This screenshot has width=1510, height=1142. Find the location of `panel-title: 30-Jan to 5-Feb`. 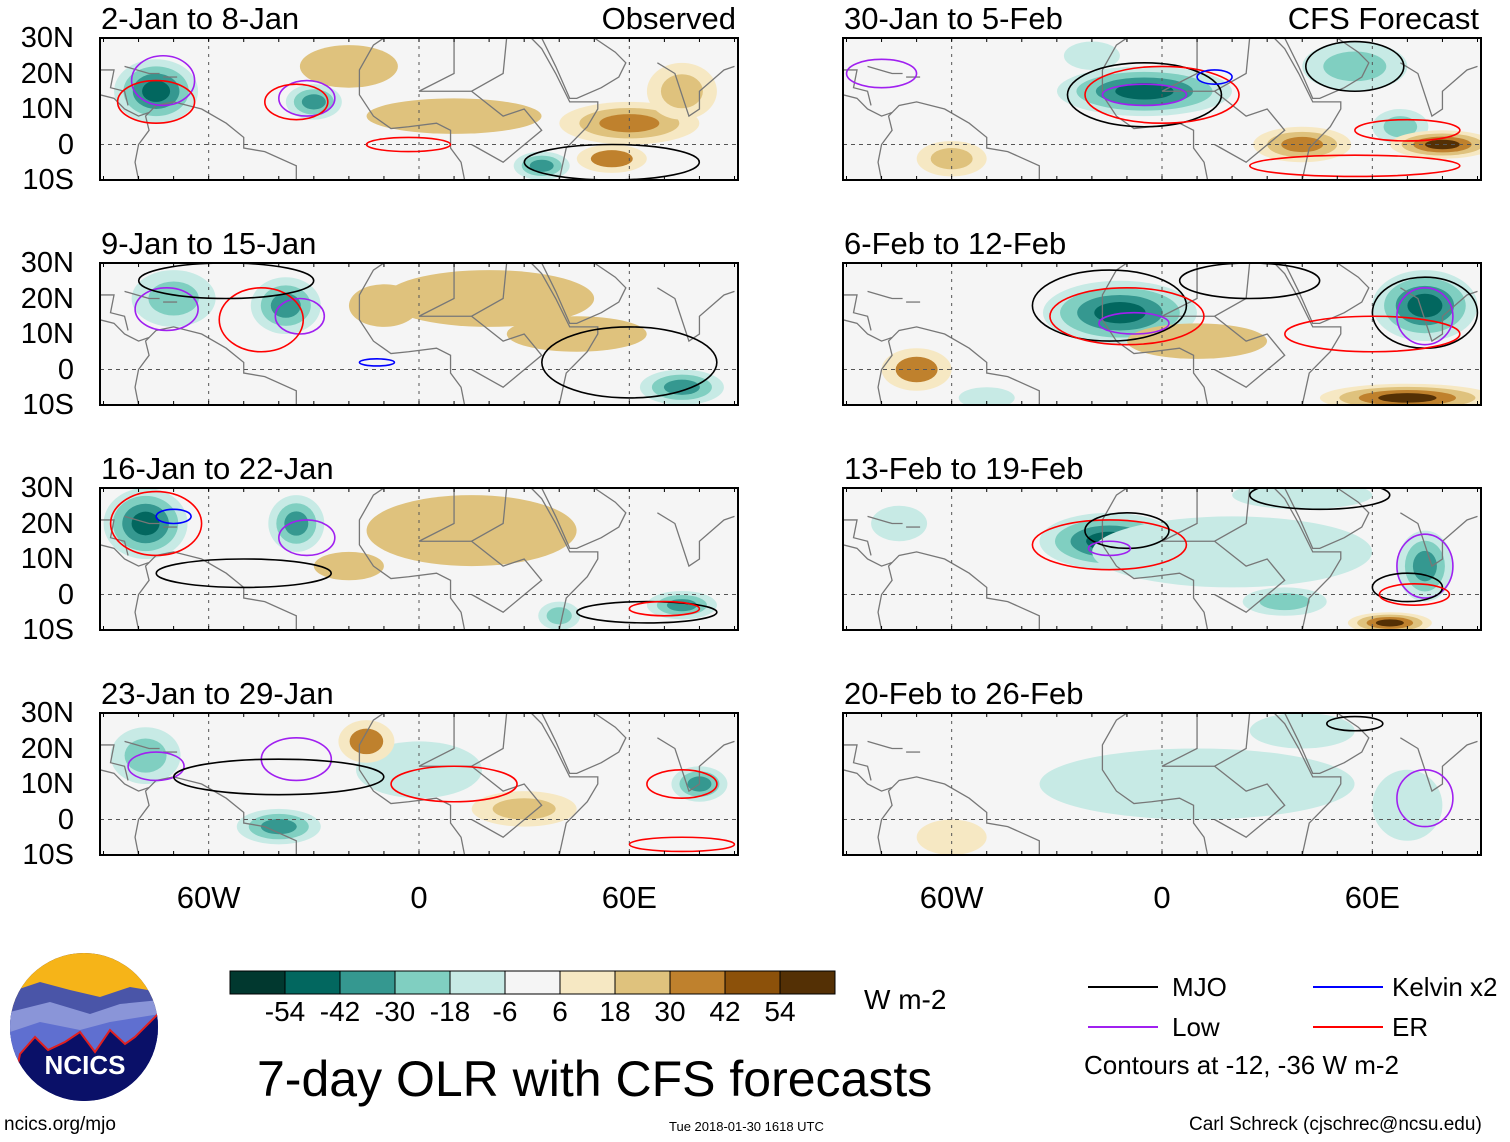

panel-title: 30-Jan to 5-Feb is located at coordinates (953, 18).